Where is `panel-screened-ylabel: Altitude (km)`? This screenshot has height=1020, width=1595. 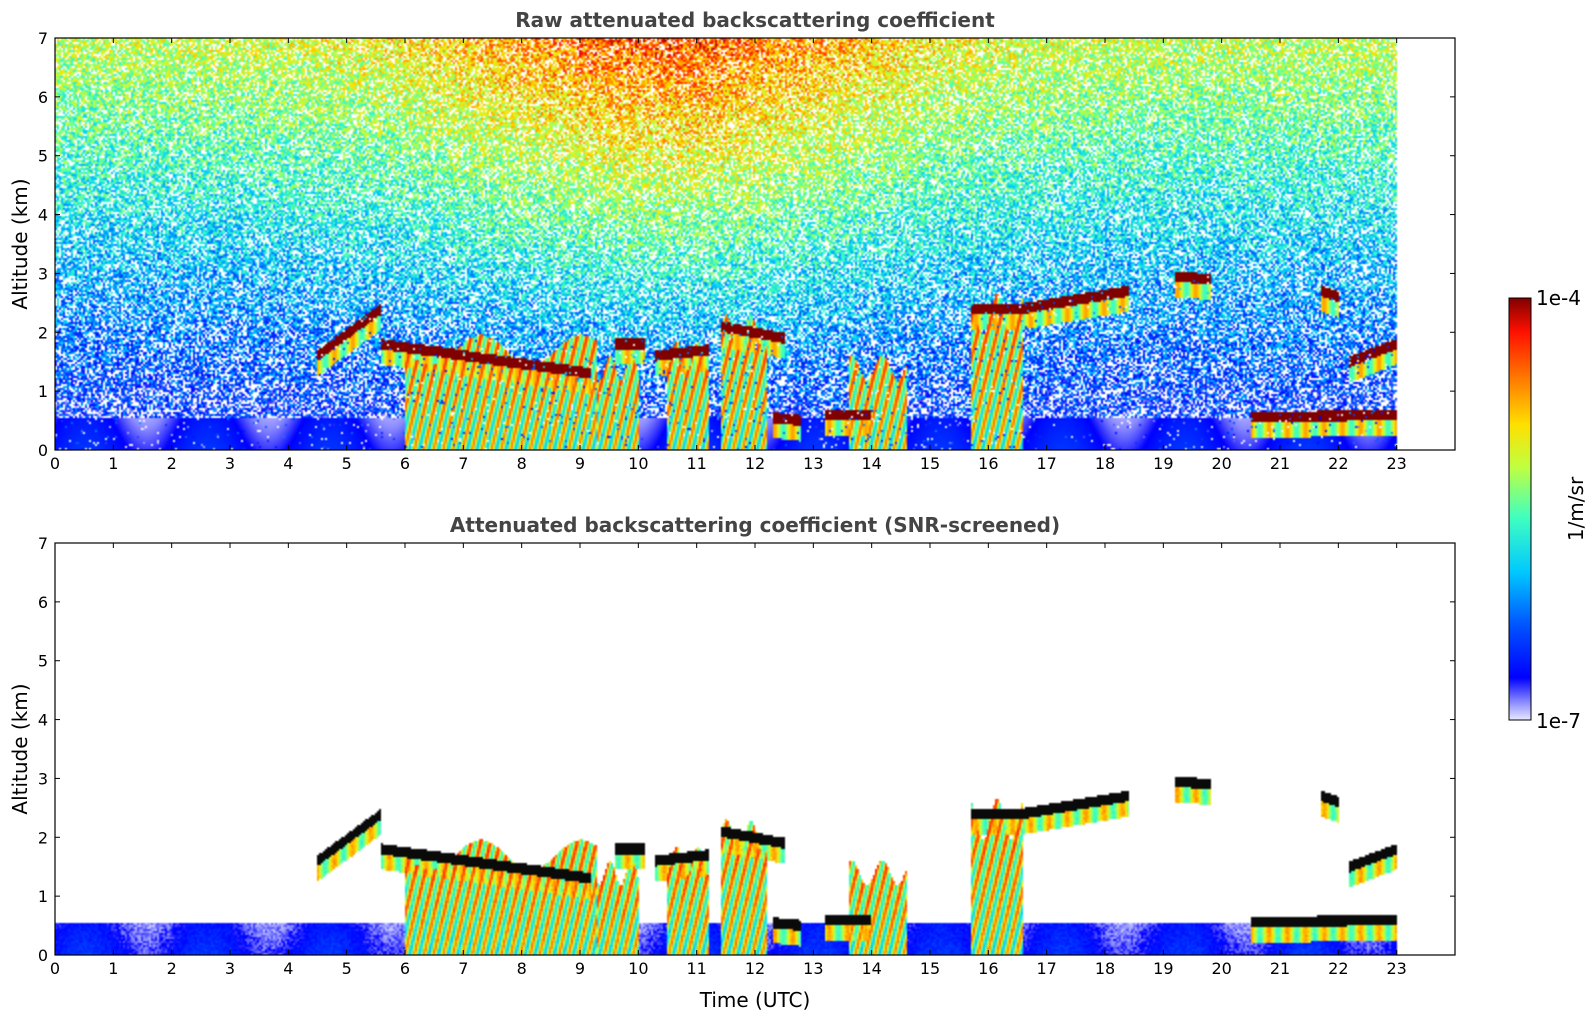
panel-screened-ylabel: Altitude (km) is located at coordinates (20, 748).